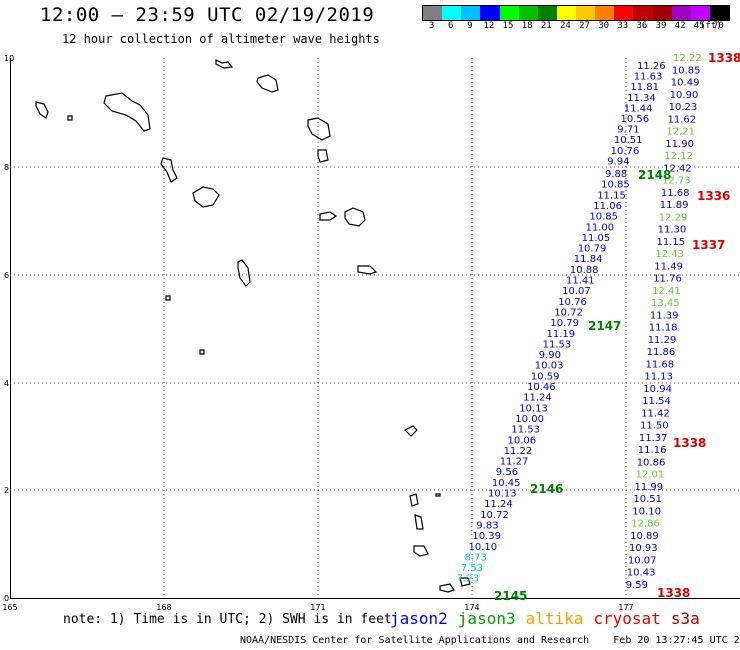  What do you see at coordinates (656, 401) in the screenshot?
I see `track-value-right: 11.54` at bounding box center [656, 401].